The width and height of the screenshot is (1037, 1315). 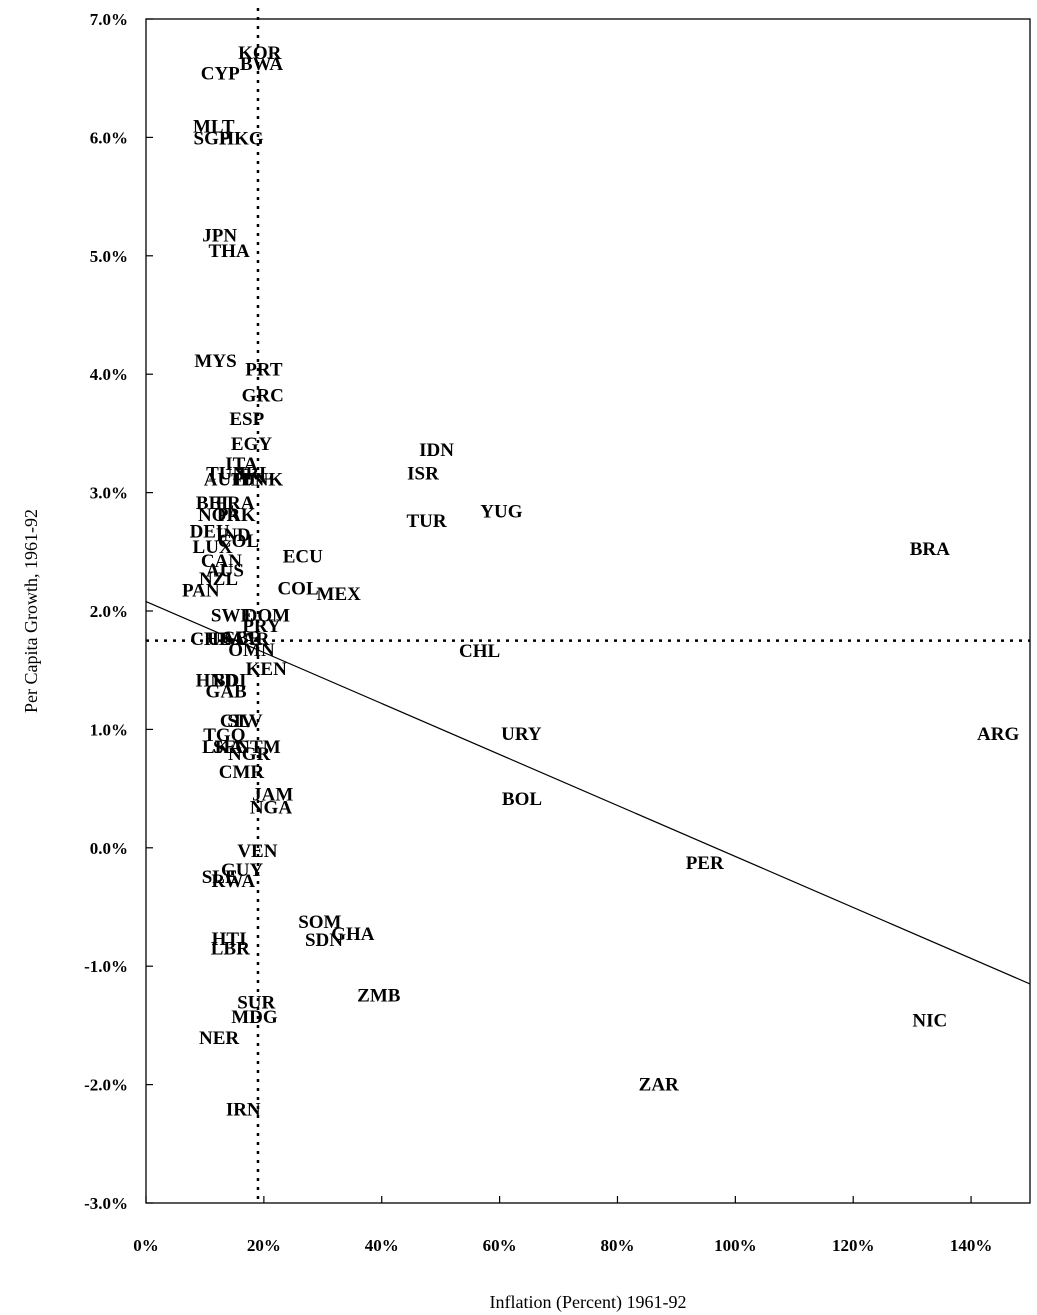 I want to click on x-tick-label: 80%, so click(x=617, y=1245).